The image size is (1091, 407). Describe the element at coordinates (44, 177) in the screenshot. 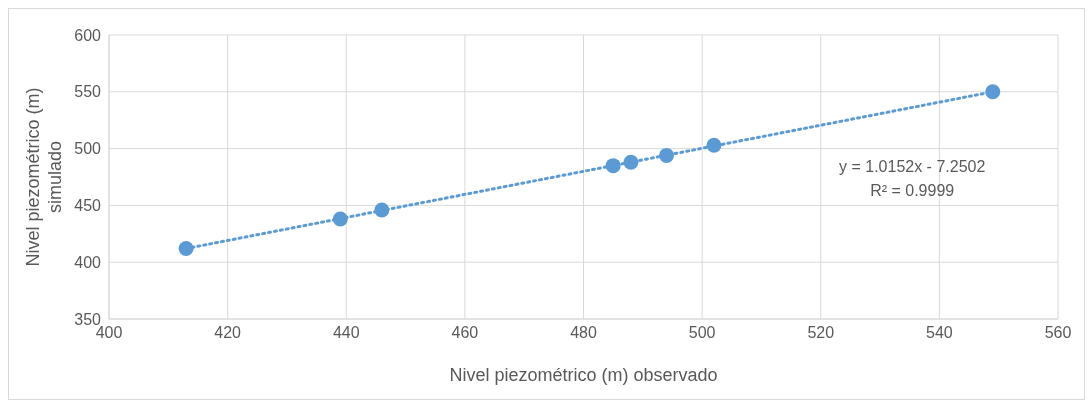

I see `y-axis-title: Nivel piezométrico (m) simulado` at that location.